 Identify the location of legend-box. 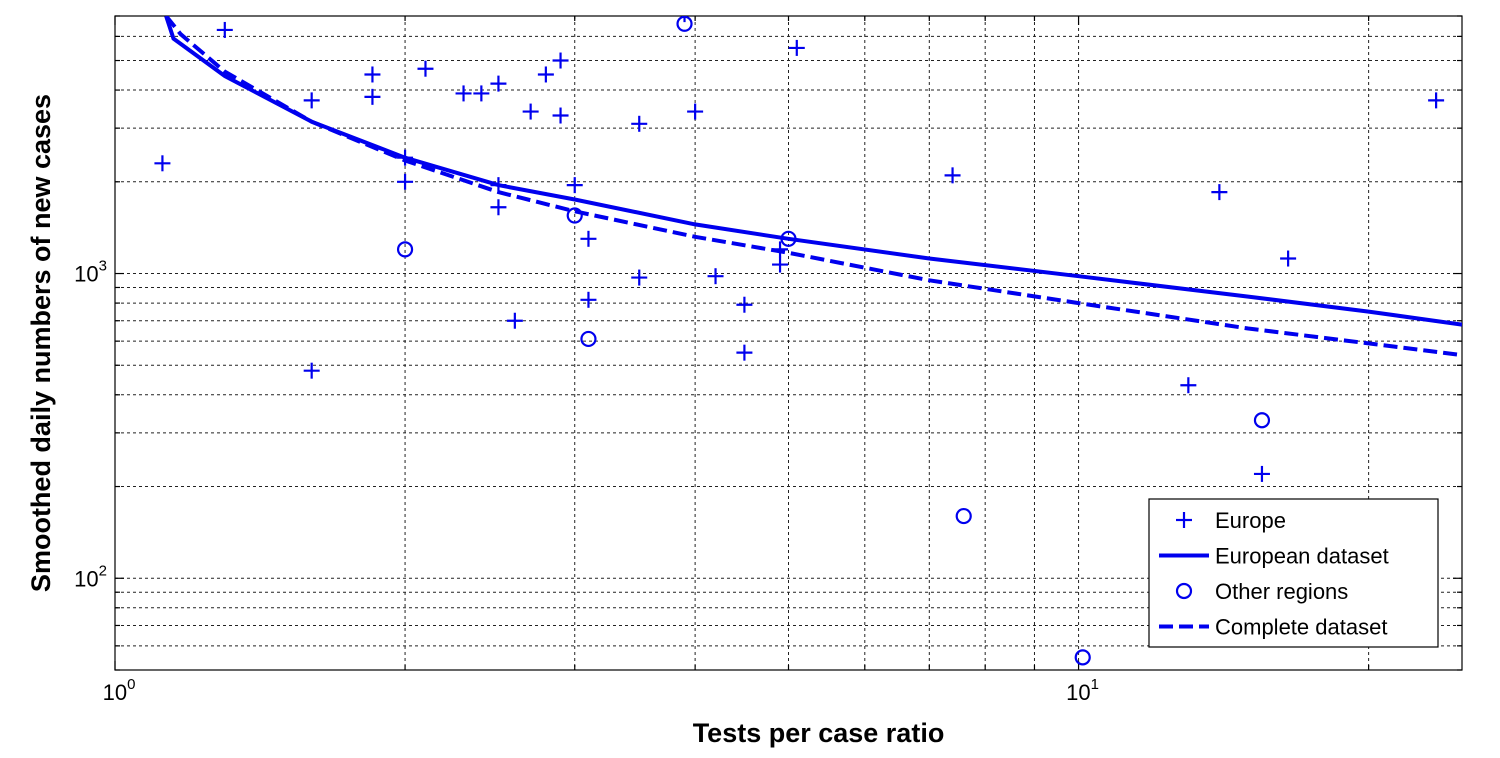
(1293, 573).